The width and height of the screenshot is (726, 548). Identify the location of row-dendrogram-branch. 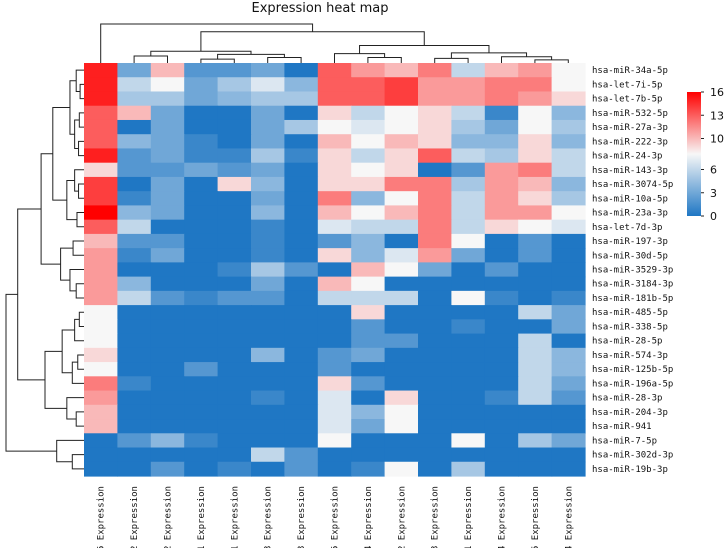
(71, 200).